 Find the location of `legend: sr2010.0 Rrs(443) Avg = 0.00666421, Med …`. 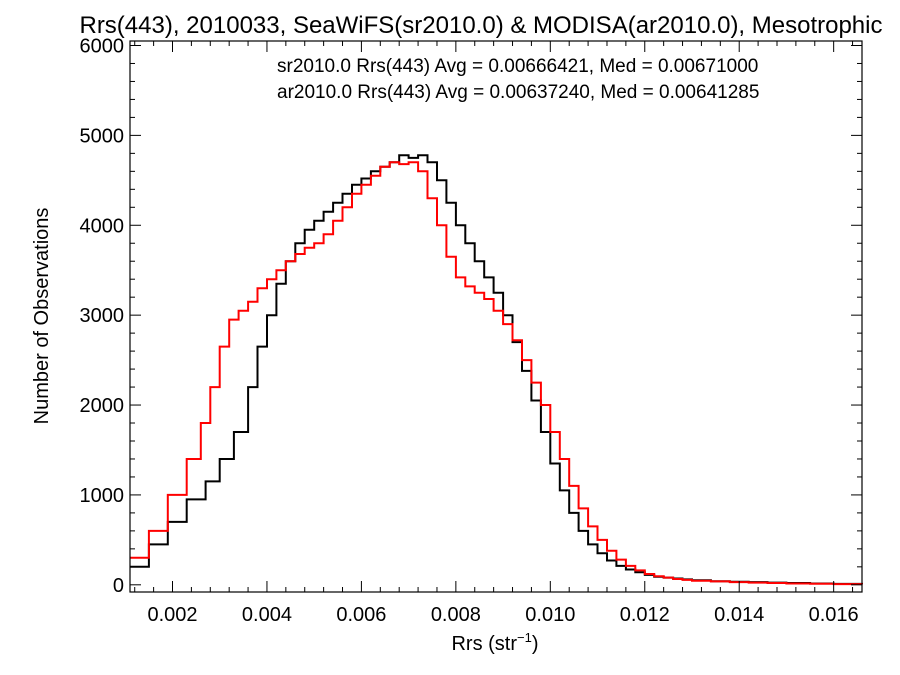

legend: sr2010.0 Rrs(443) Avg = 0.00666421, Med … is located at coordinates (518, 79).